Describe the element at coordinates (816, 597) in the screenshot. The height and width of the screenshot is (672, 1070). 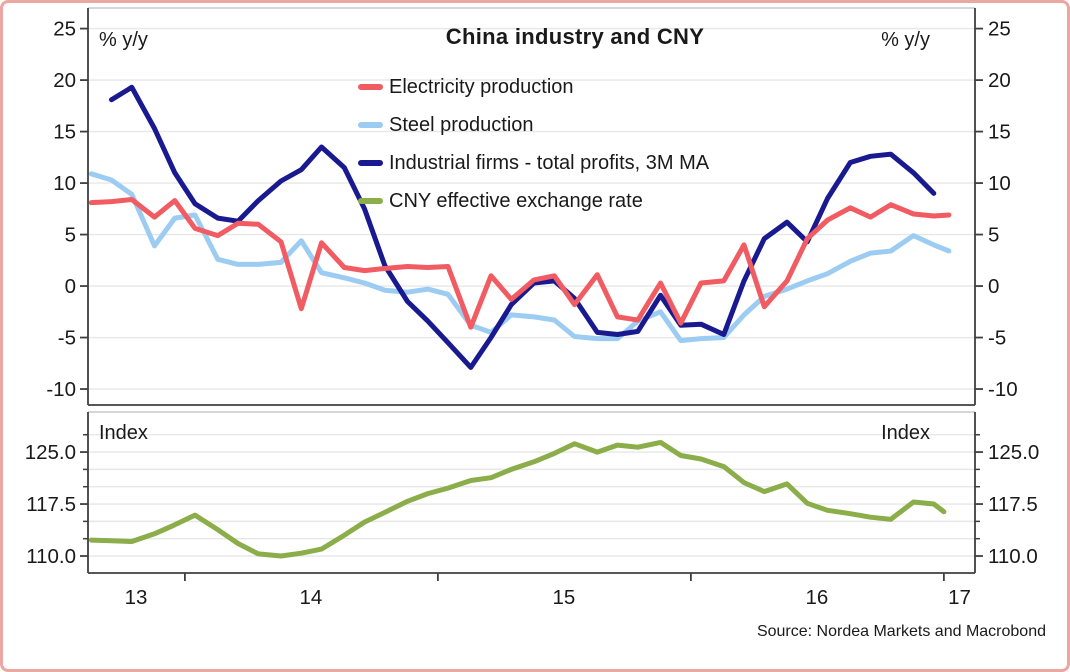
I see `xtick-label: 16` at that location.